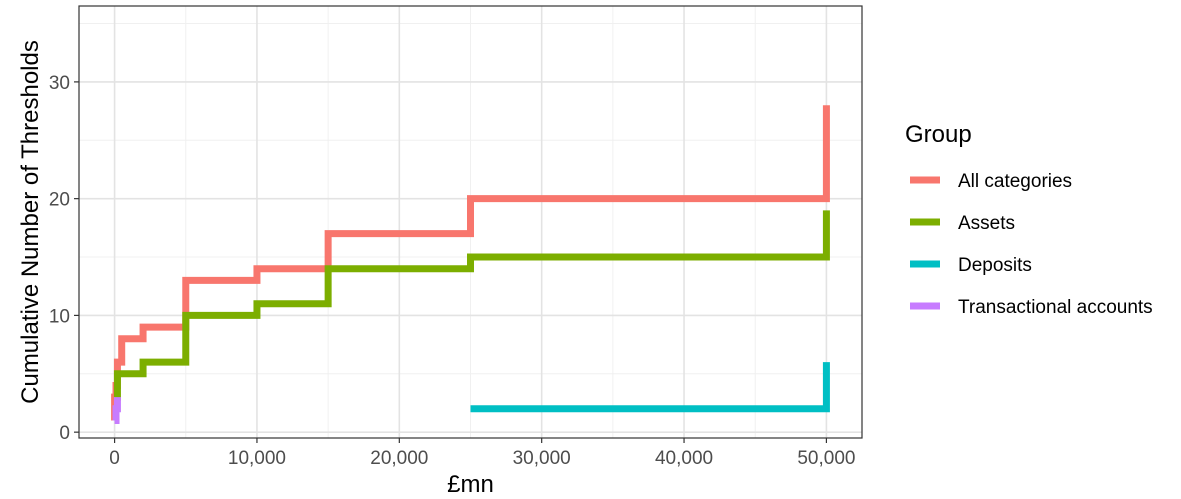 Image resolution: width=1181 pixels, height=499 pixels. I want to click on y-tick-label: 10, so click(59, 316).